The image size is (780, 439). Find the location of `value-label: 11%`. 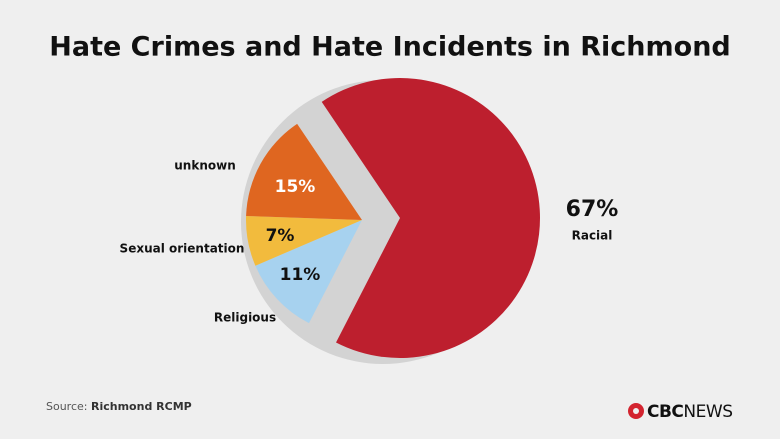

value-label: 11% is located at coordinates (300, 275).